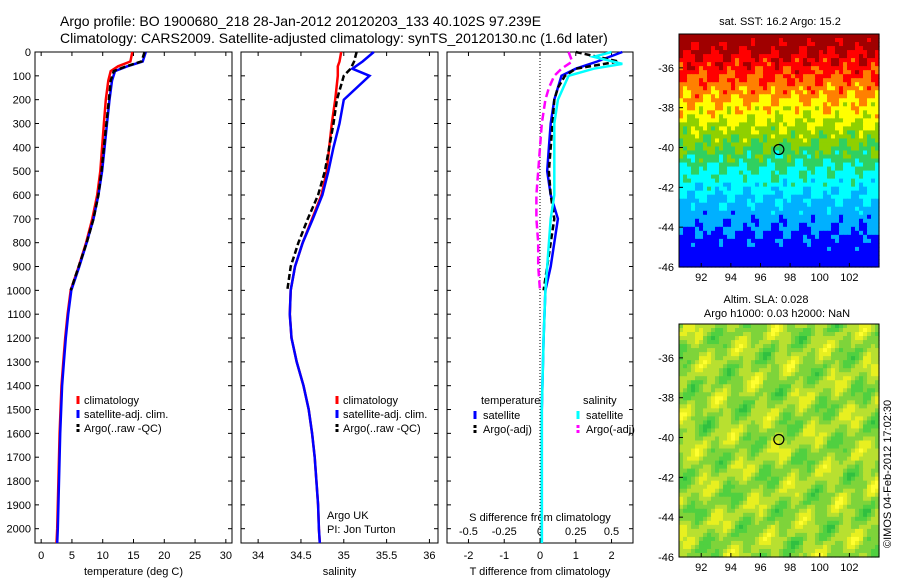 The image size is (900, 580). I want to click on y-tick-label: 400, so click(22, 148).